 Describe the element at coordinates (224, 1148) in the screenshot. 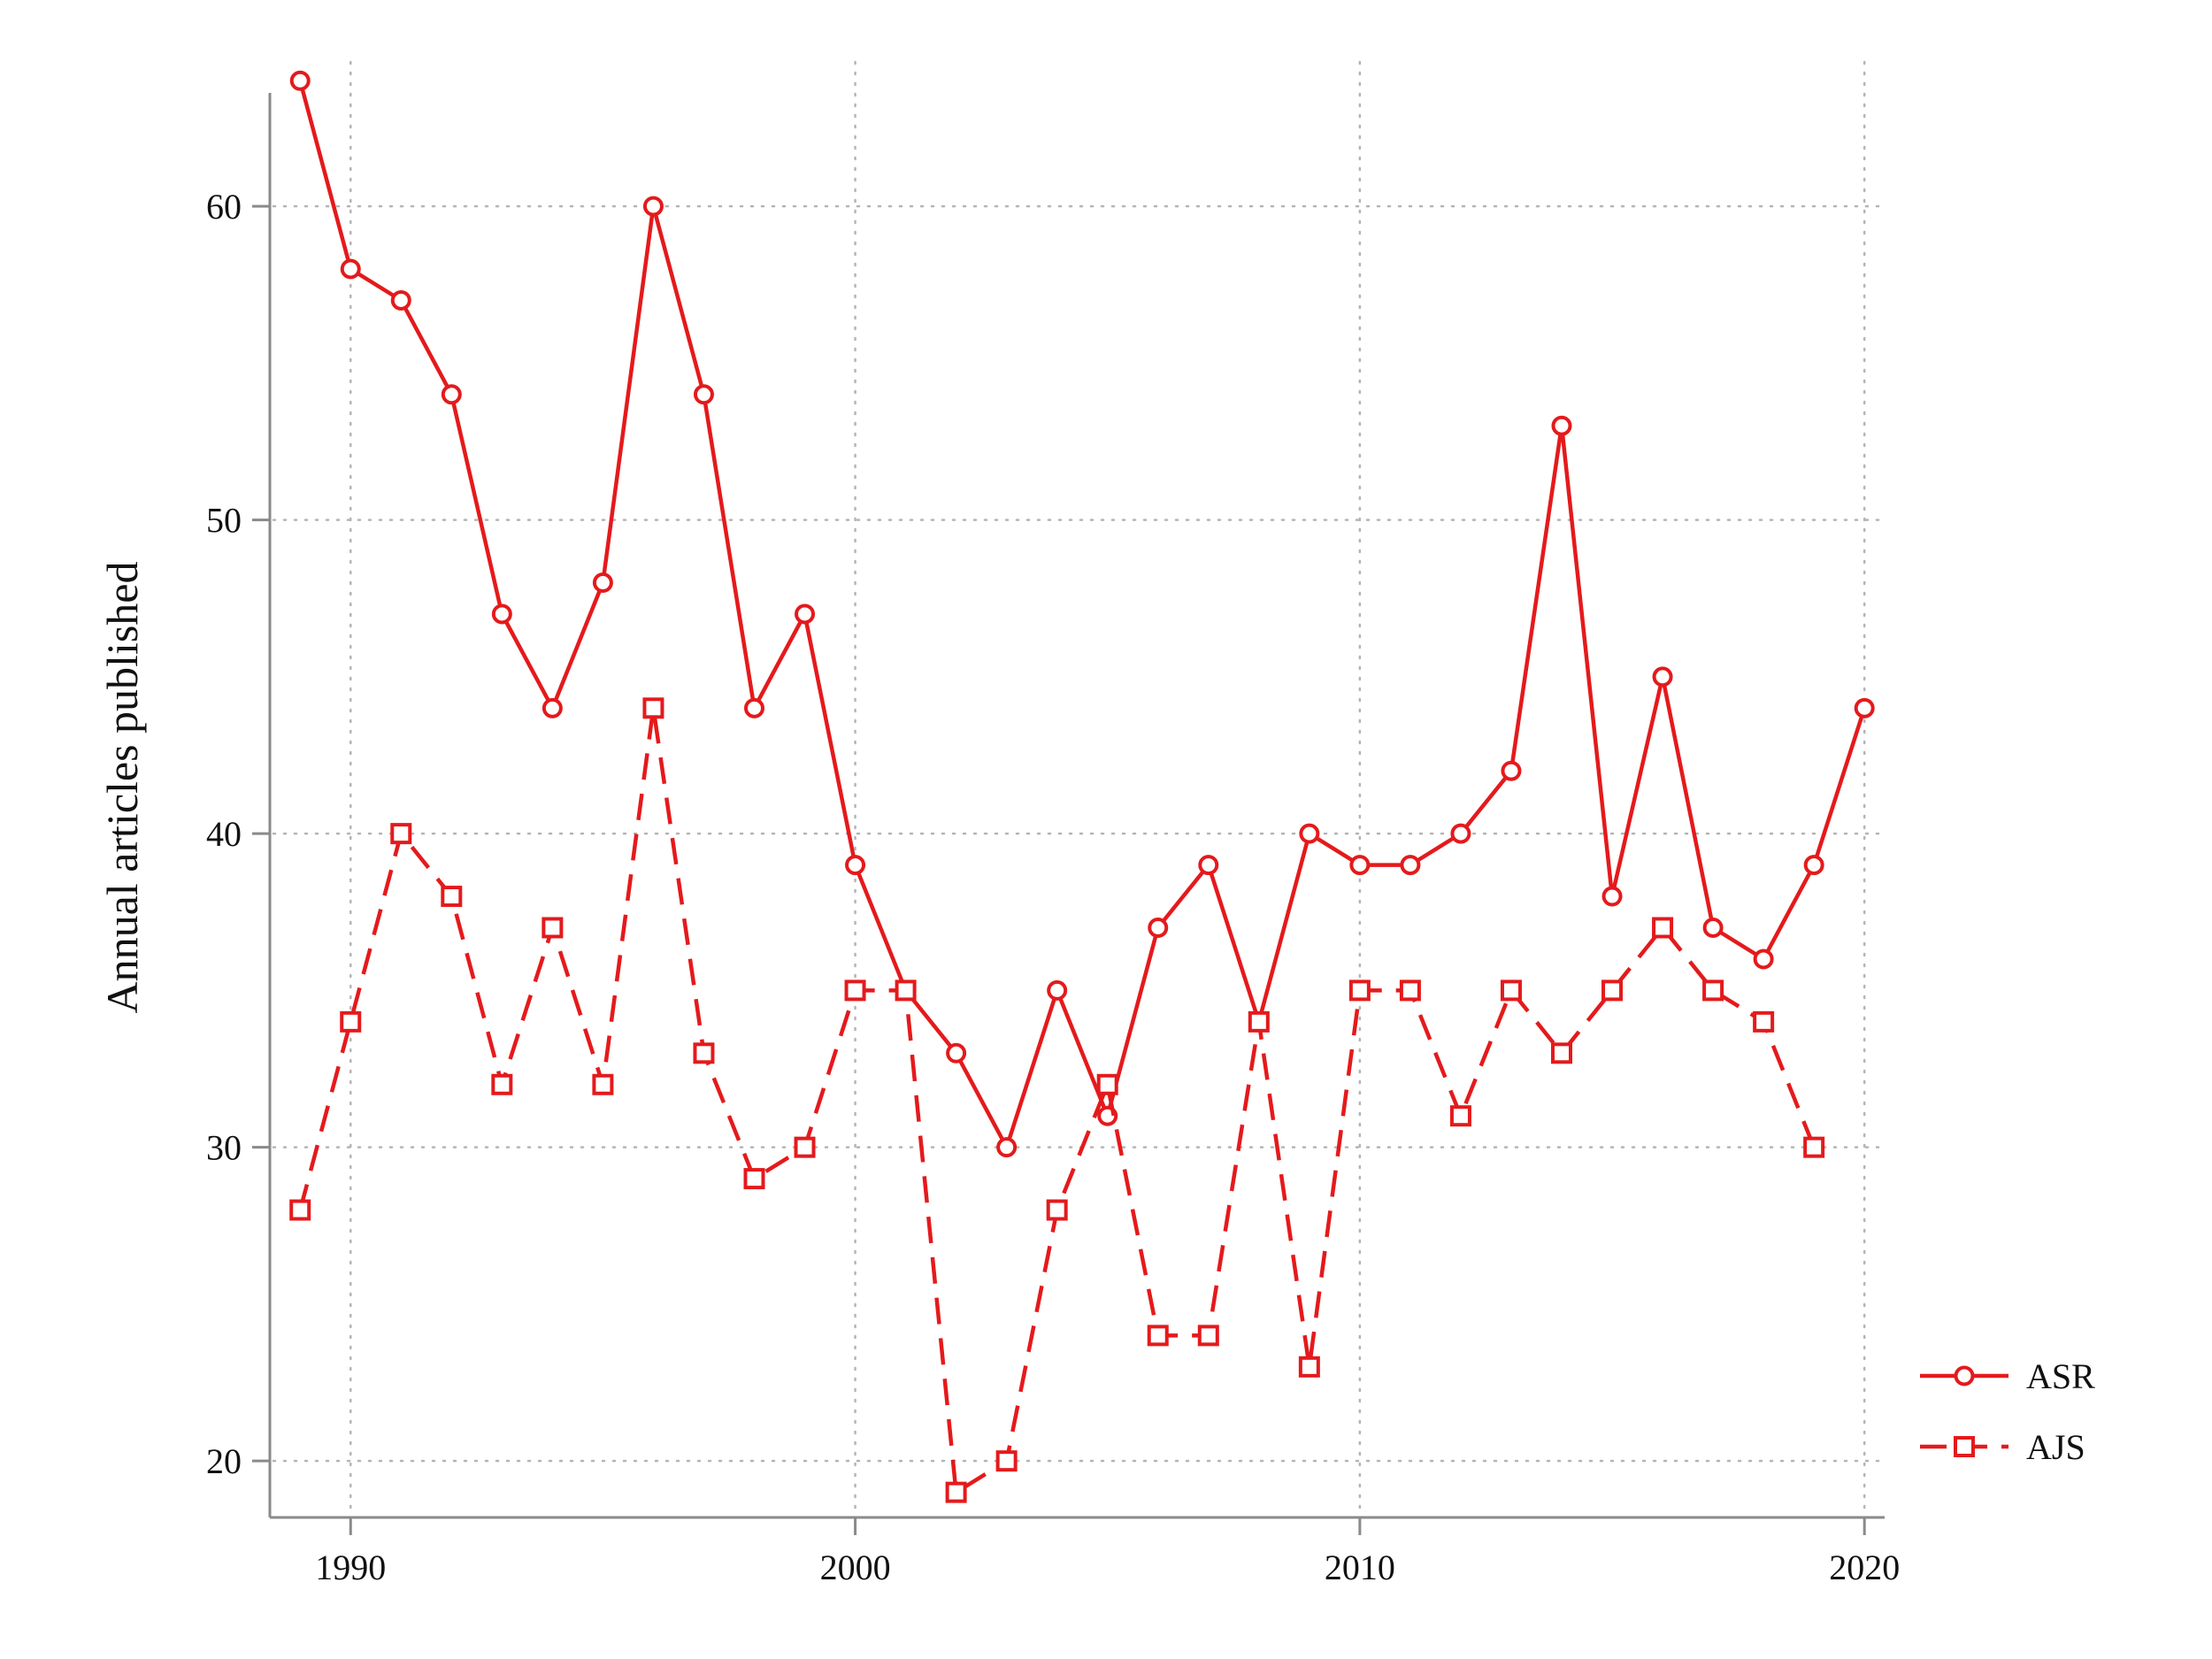

I see `y-tick-label-30: 30` at that location.